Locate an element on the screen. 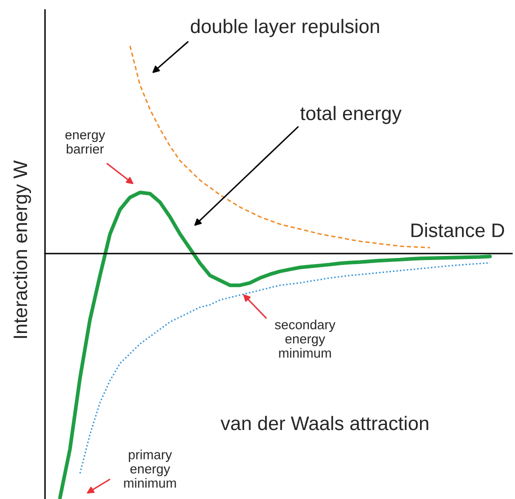 This screenshot has width=515, height=499. annotation: total energy is located at coordinates (351, 115).